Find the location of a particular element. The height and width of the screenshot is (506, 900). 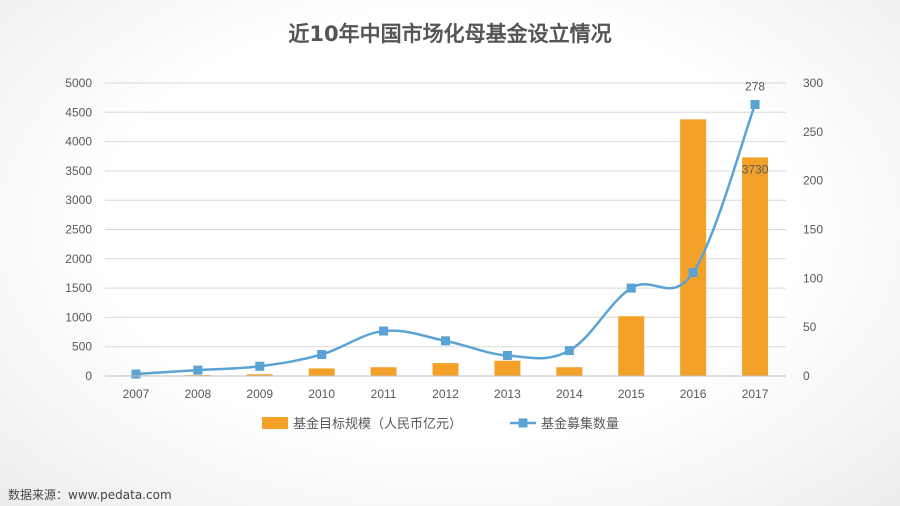

y-left-tick-label: 500 is located at coordinates (82, 347).